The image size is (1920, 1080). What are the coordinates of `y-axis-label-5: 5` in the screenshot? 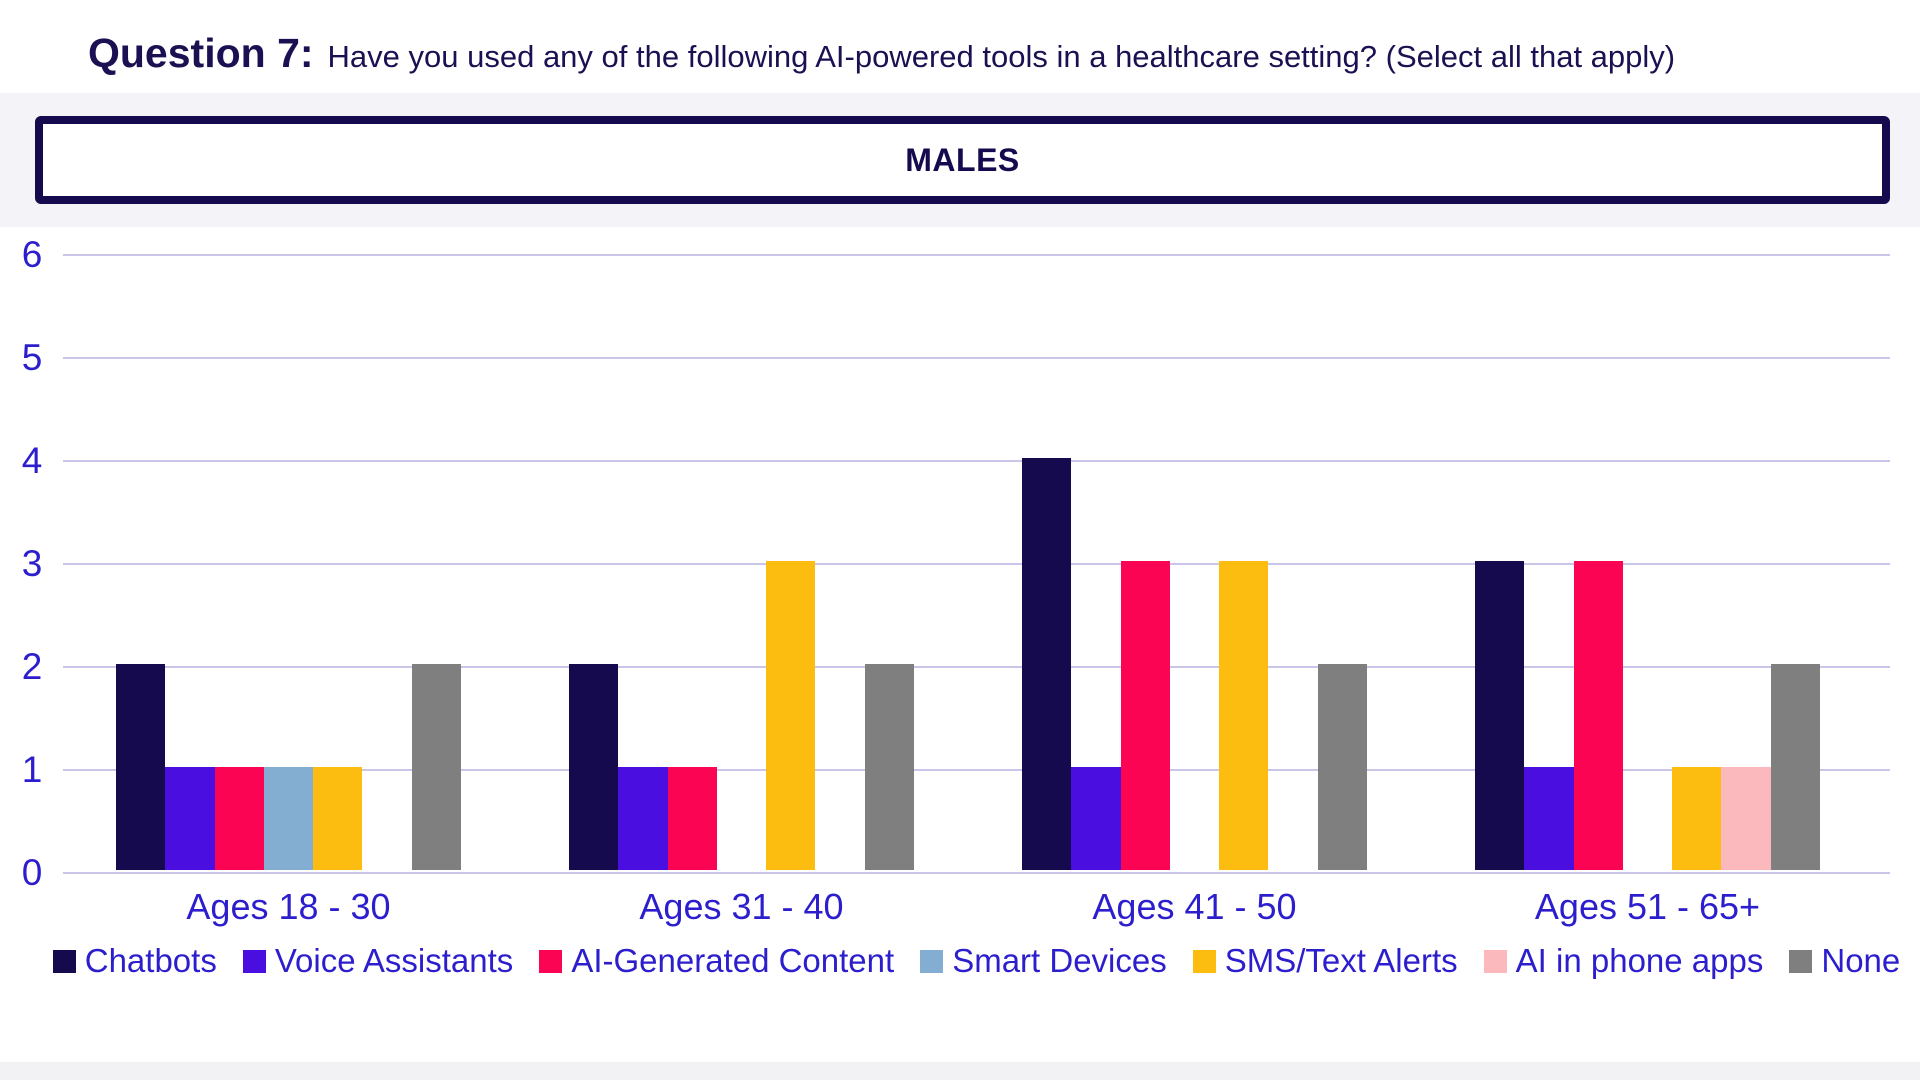 It's located at (32, 357).